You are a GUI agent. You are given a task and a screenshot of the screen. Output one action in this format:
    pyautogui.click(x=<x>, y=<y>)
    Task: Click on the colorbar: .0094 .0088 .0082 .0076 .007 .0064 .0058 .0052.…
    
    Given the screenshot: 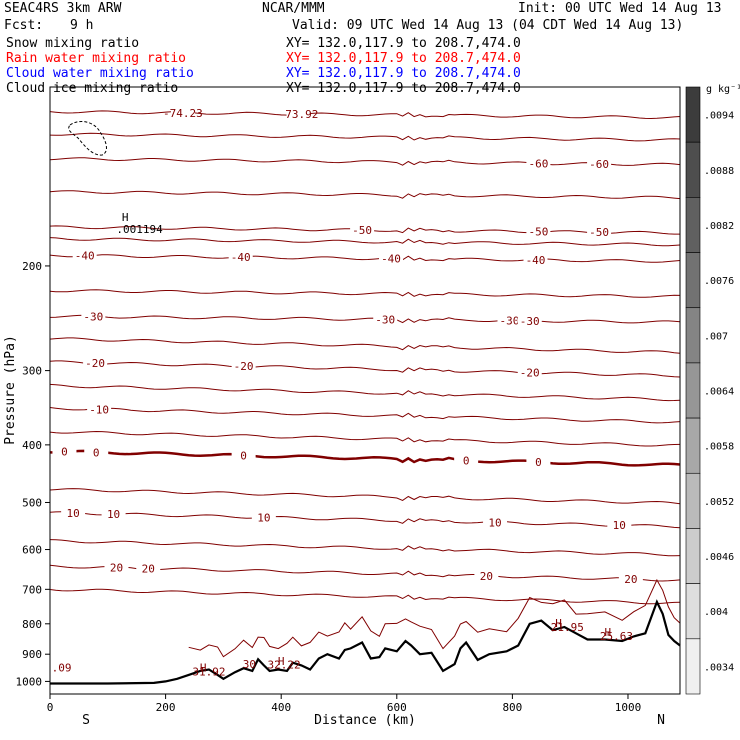 What is the action you would take?
    pyautogui.click(x=709, y=390)
    